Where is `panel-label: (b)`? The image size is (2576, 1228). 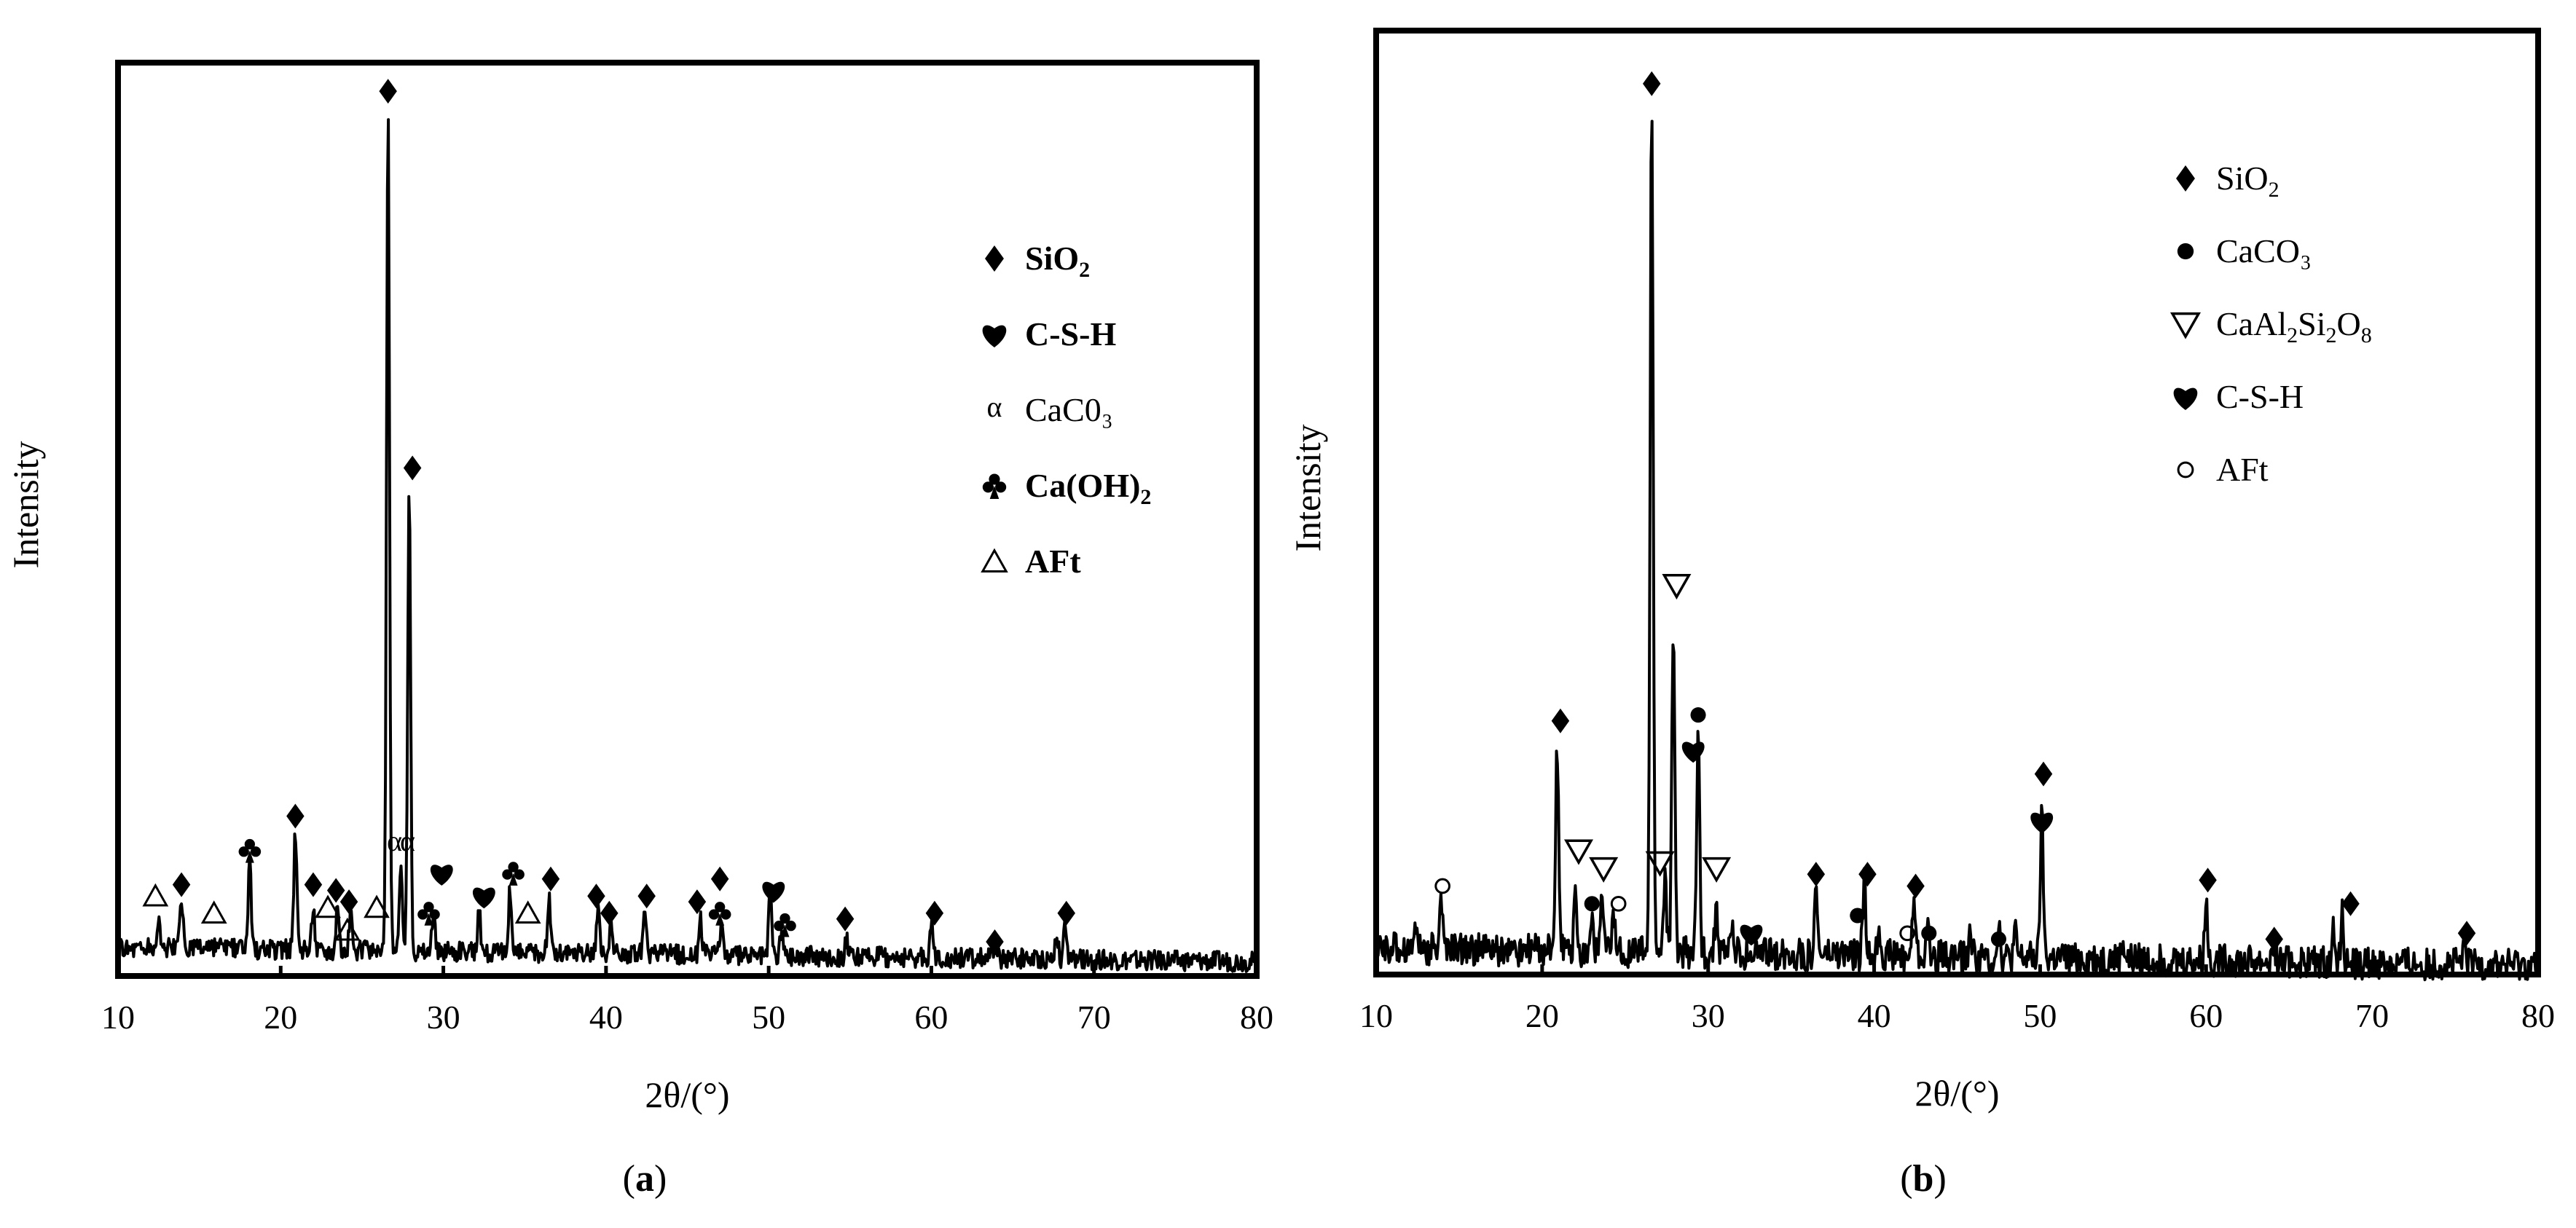 panel-label: (b) is located at coordinates (1923, 1179).